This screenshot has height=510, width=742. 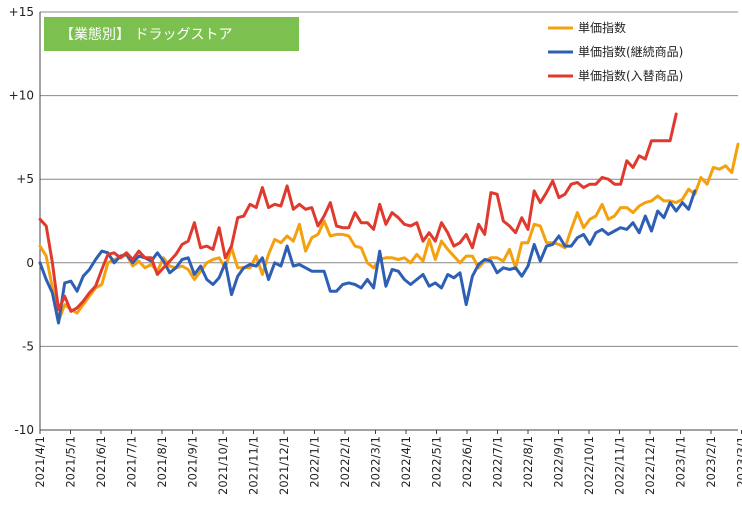 I want to click on x-tick-label: 2021/10/1, so click(x=223, y=465).